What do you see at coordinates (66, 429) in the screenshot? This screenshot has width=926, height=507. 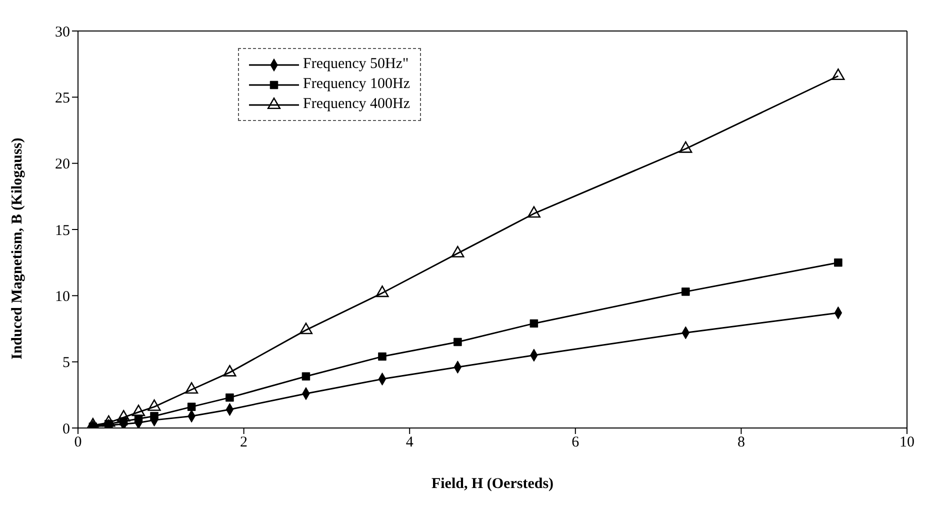 I see `y-tick-label: 0` at bounding box center [66, 429].